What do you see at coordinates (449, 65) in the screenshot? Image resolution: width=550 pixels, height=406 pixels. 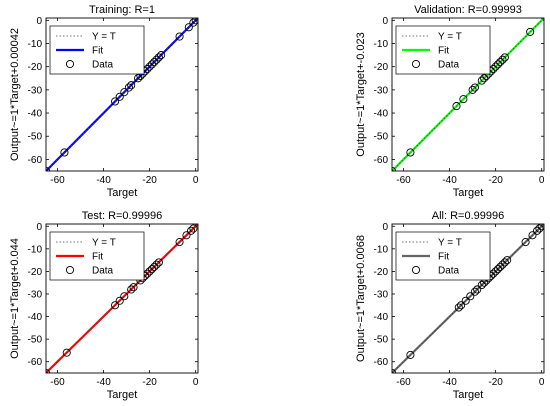 I see `legend-entry-data: Data` at bounding box center [449, 65].